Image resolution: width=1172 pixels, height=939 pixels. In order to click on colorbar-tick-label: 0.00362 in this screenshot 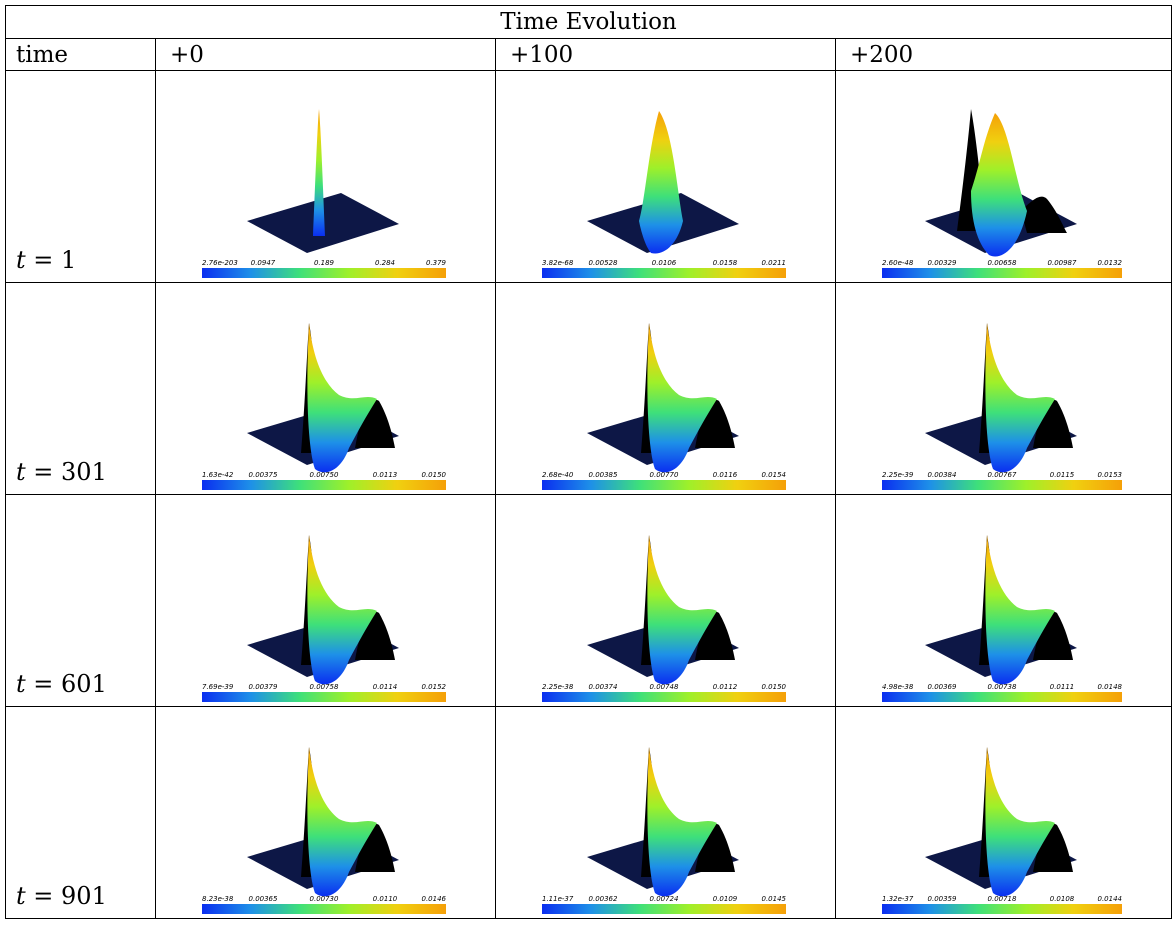, I will do `click(603, 899)`.